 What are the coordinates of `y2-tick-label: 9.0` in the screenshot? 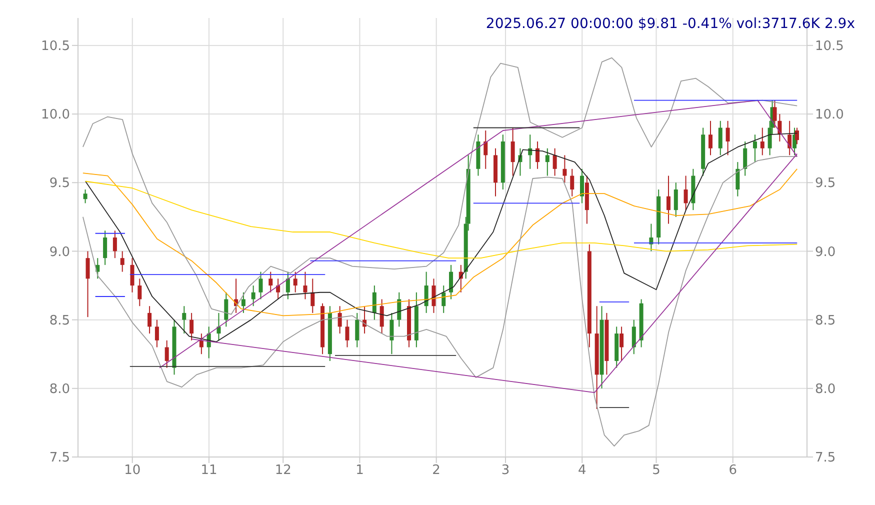 It's located at (825, 252).